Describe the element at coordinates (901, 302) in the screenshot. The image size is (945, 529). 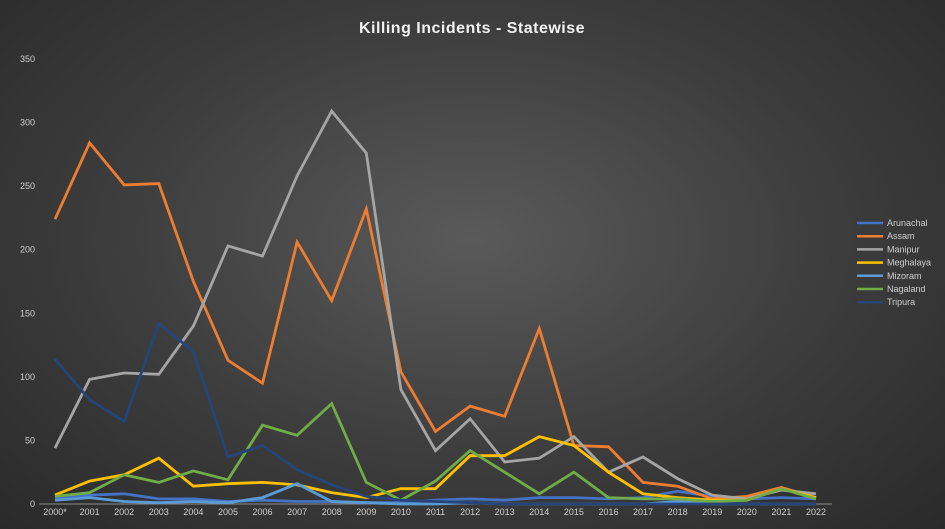
I see `legend-label: Tripura` at that location.